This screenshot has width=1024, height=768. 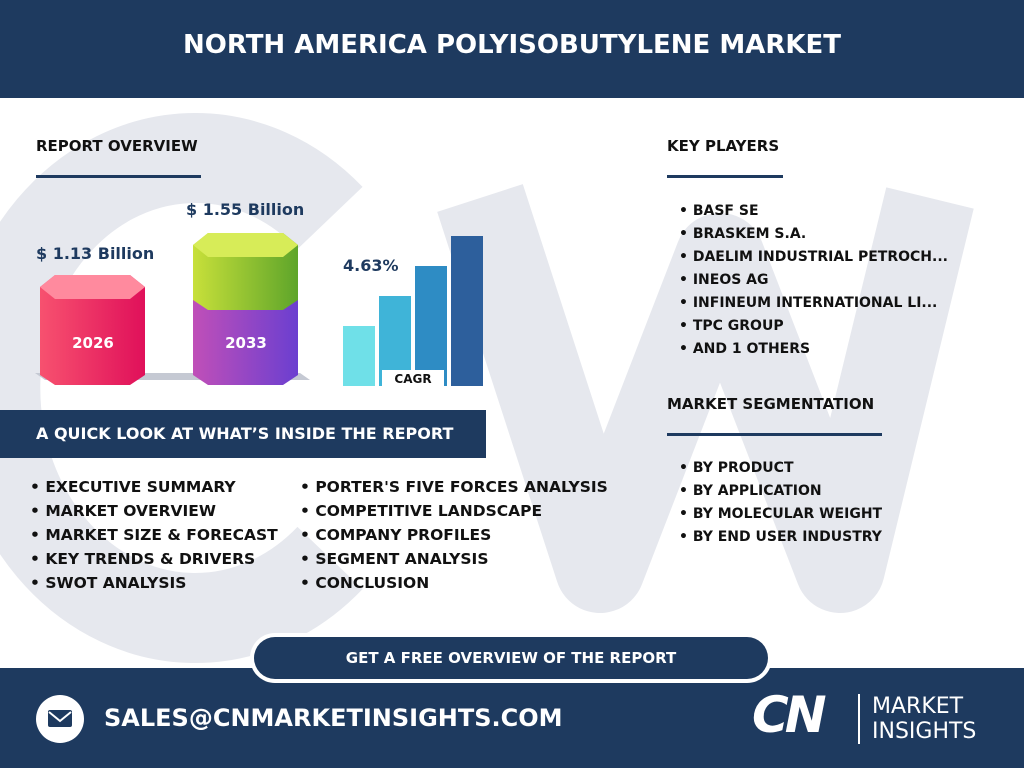 What do you see at coordinates (246, 343) in the screenshot?
I see `year-label: 2033` at bounding box center [246, 343].